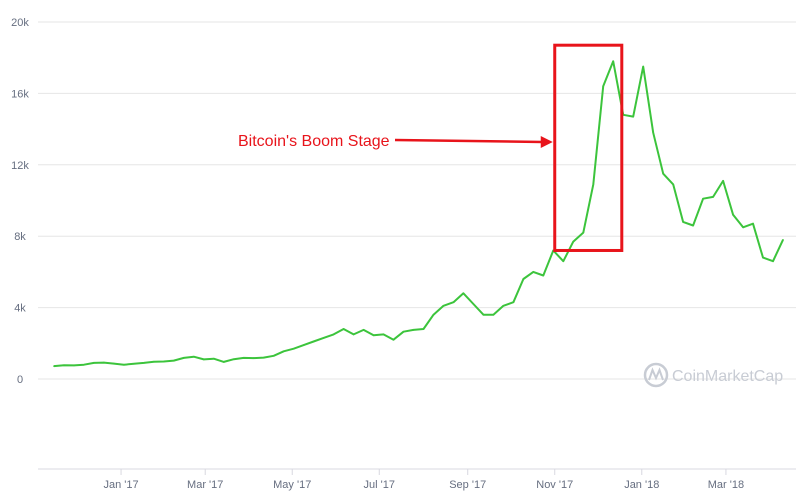 Image resolution: width=796 pixels, height=492 pixels. I want to click on x-tick-label: May '17, so click(292, 485).